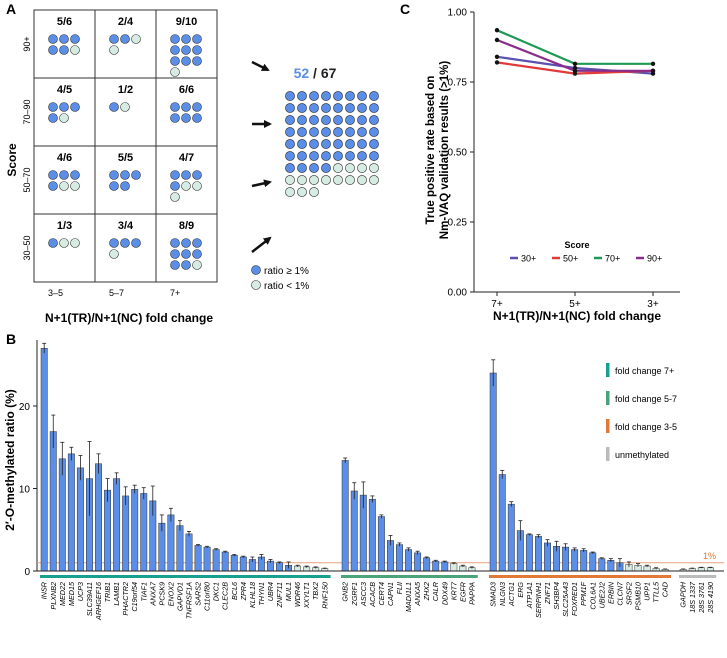  I want to click on gene-label: MADI1L1, so click(408, 597).